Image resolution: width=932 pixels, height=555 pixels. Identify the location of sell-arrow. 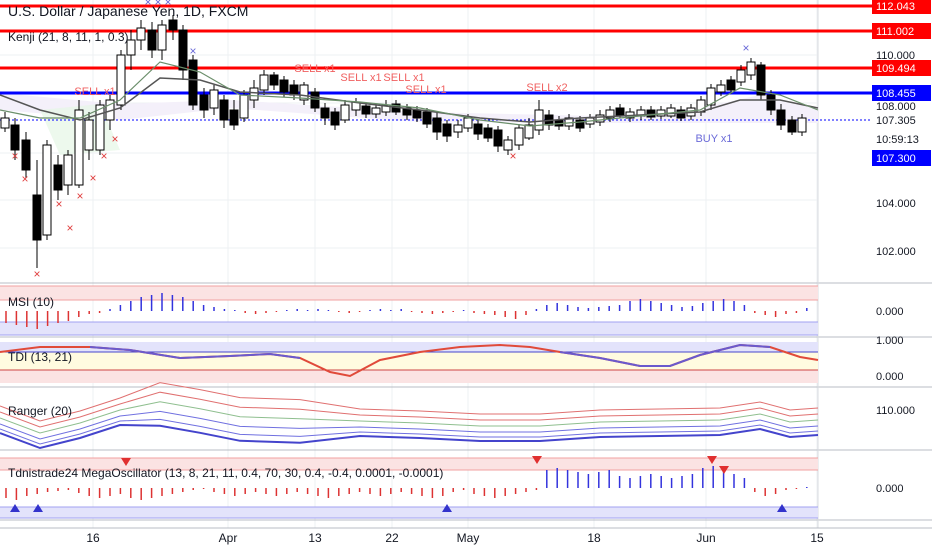
(712, 460).